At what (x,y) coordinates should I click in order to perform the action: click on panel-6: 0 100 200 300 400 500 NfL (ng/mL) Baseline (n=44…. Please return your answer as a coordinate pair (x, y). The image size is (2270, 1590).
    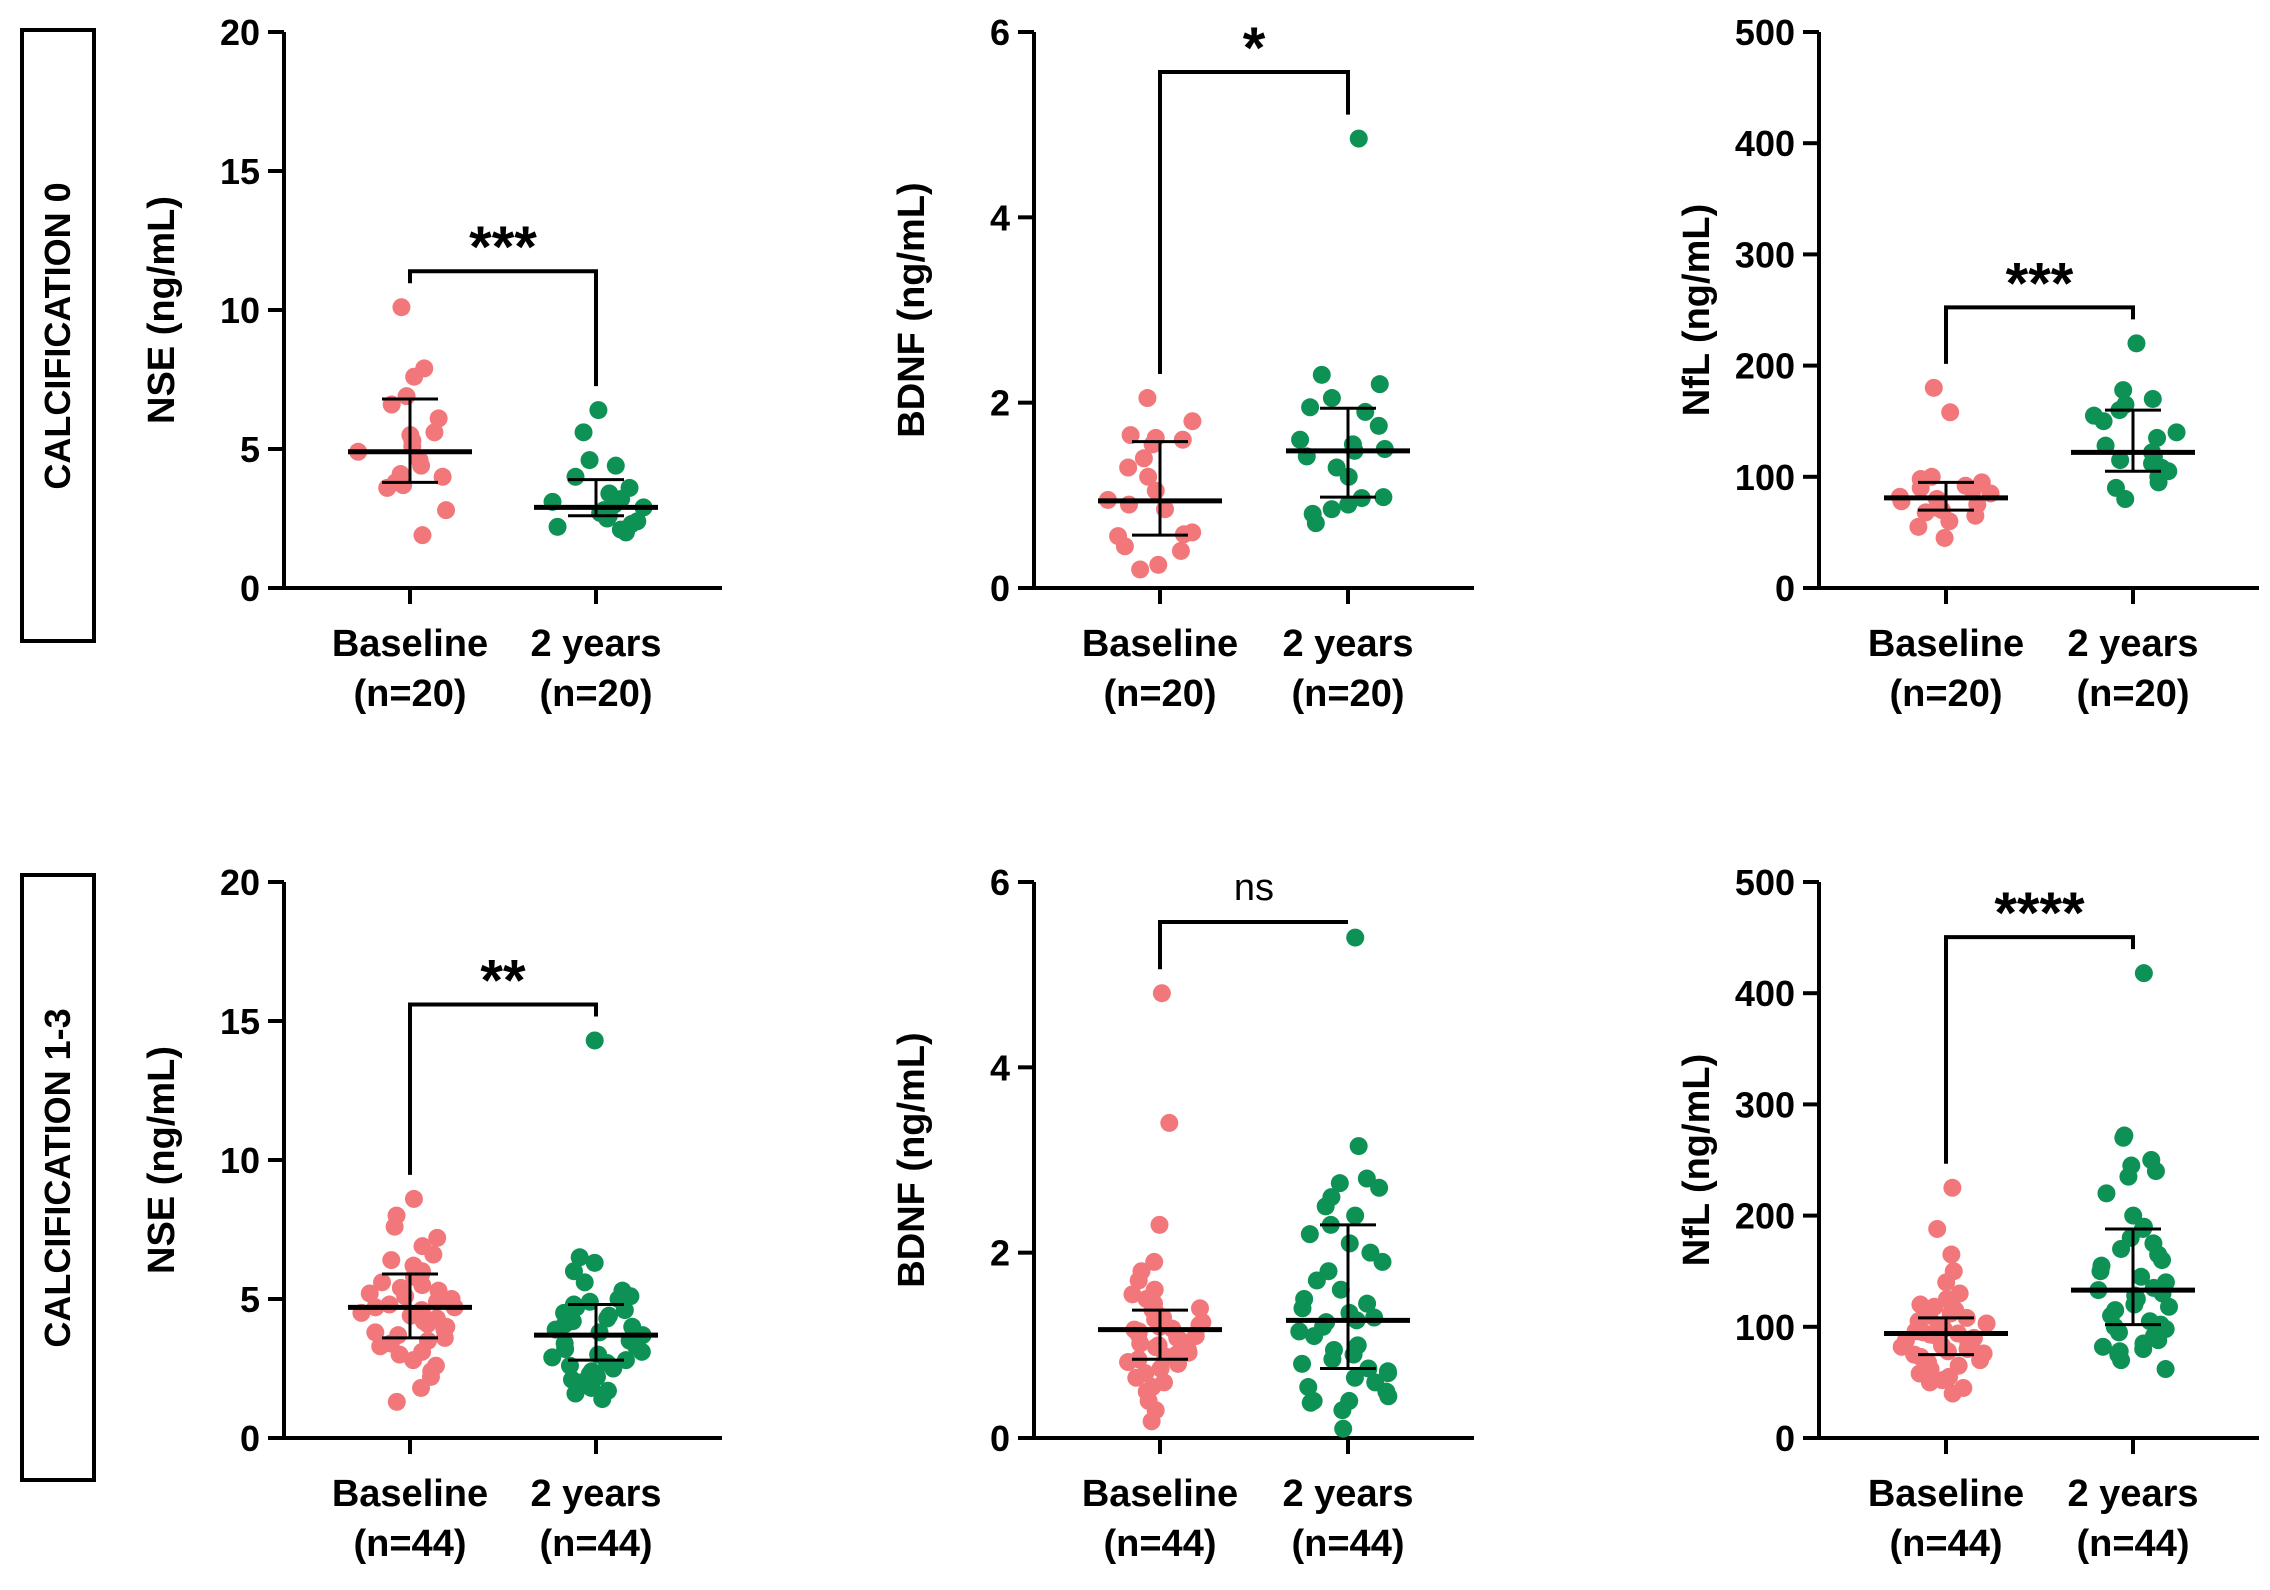
    Looking at the image, I should click on (1967, 1213).